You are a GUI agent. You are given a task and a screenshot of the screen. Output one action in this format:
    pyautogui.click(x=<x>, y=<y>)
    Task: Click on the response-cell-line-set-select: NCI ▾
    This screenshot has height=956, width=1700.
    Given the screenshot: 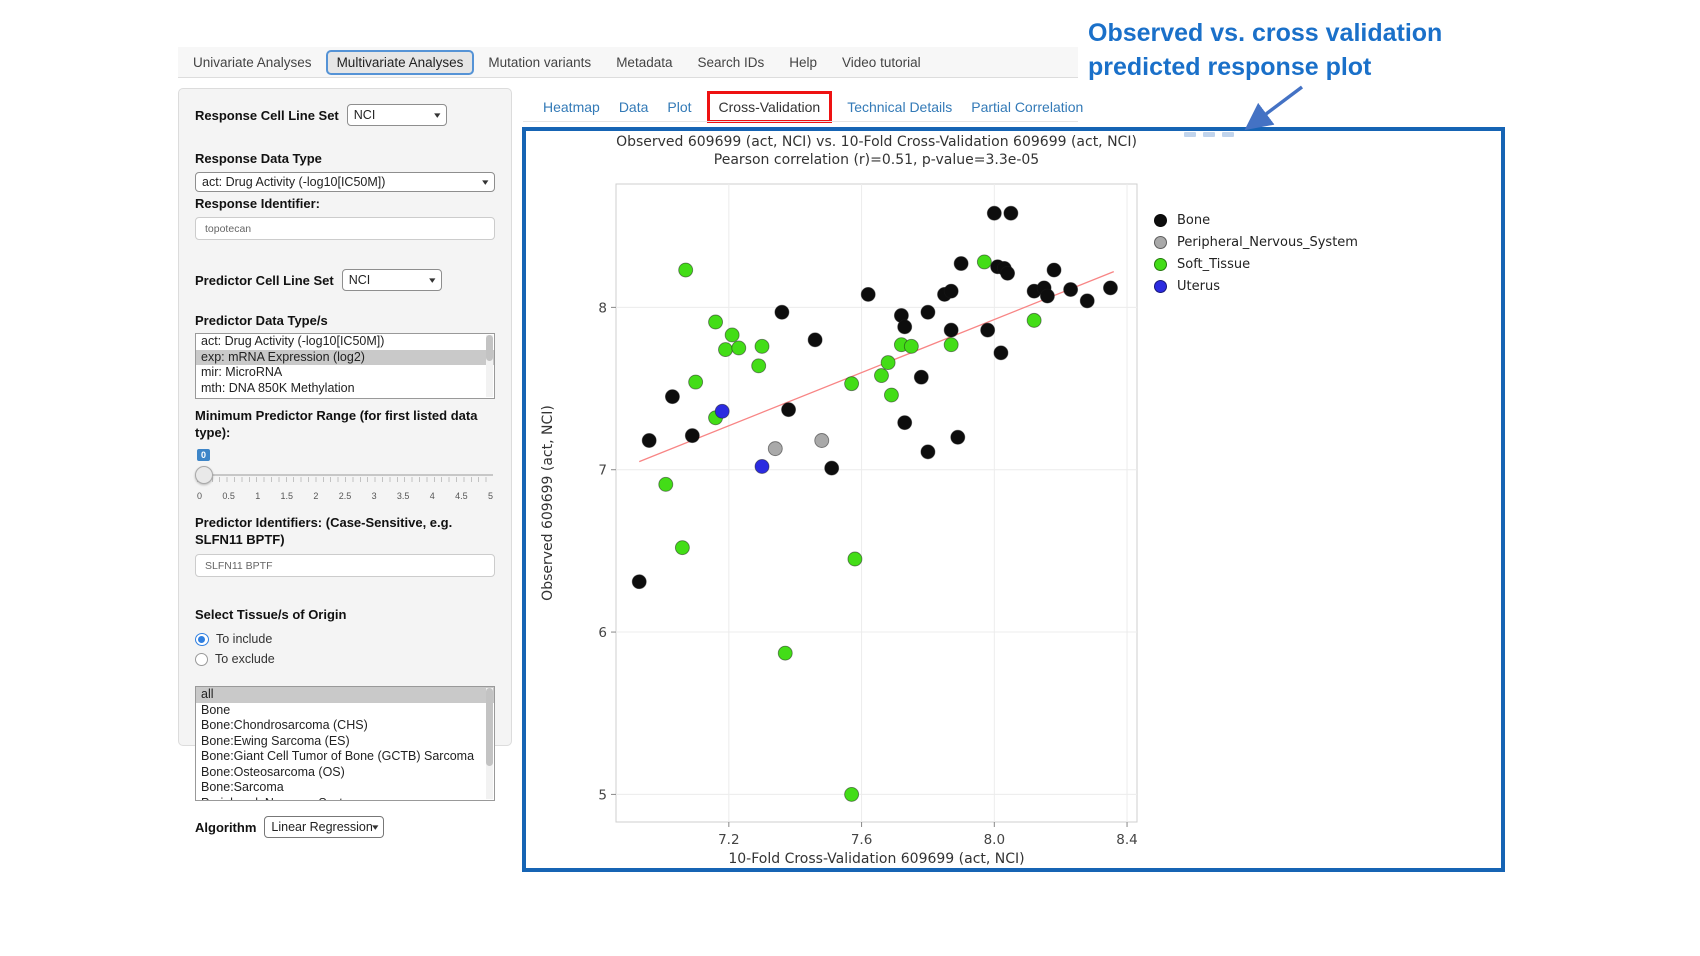 What is the action you would take?
    pyautogui.click(x=396, y=115)
    